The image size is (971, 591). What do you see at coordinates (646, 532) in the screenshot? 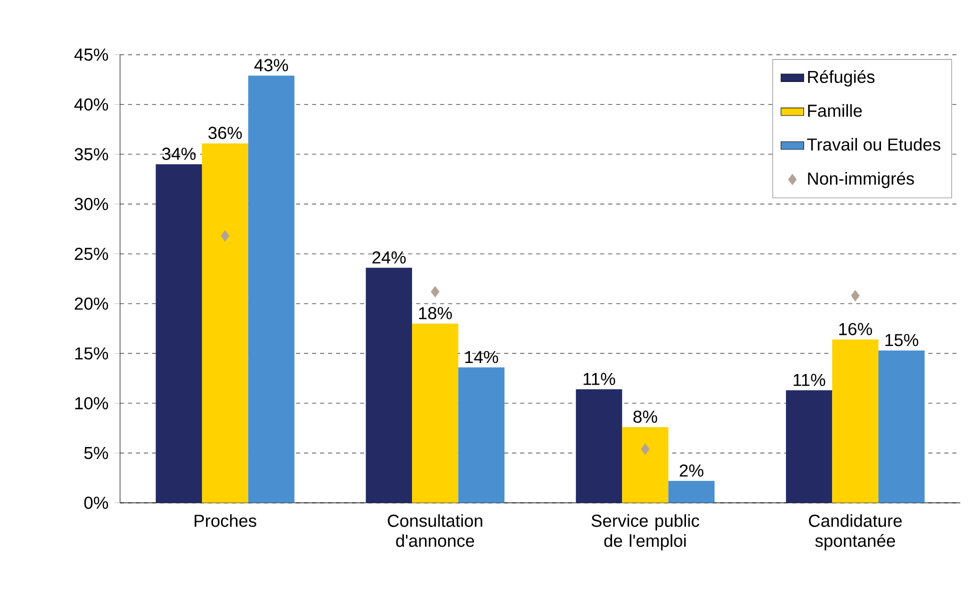
I see `x-tick-label: Service public de l'emploi` at bounding box center [646, 532].